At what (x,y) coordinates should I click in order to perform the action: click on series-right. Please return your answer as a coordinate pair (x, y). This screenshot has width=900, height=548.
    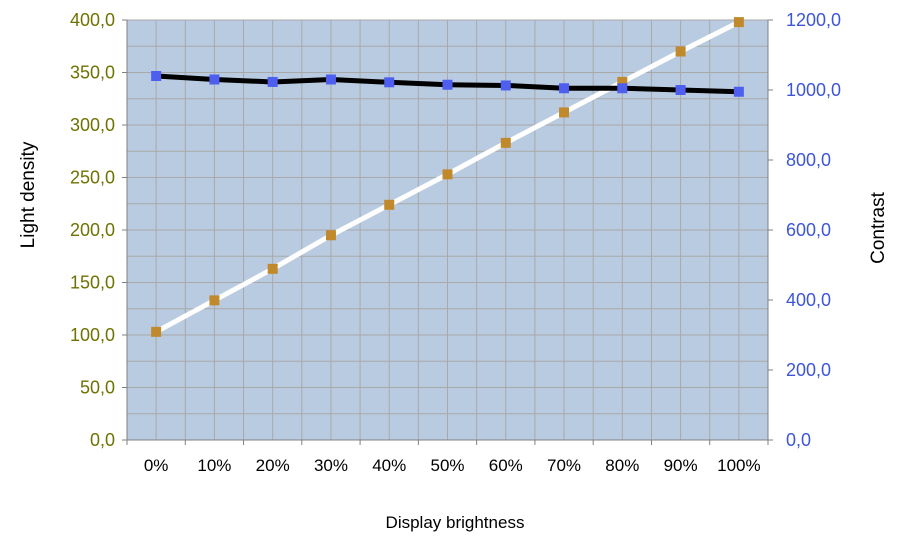
    Looking at the image, I should click on (447, 84).